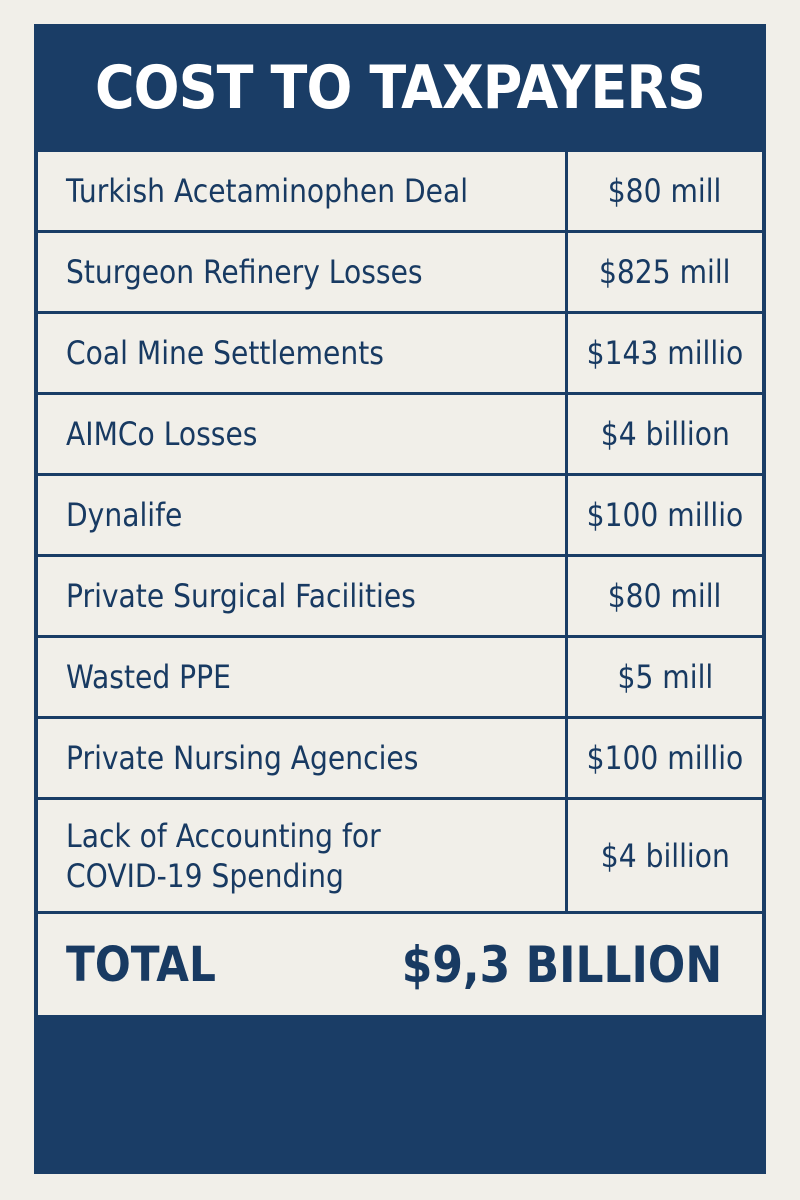  What do you see at coordinates (141, 964) in the screenshot?
I see `total-label: TOTAL` at bounding box center [141, 964].